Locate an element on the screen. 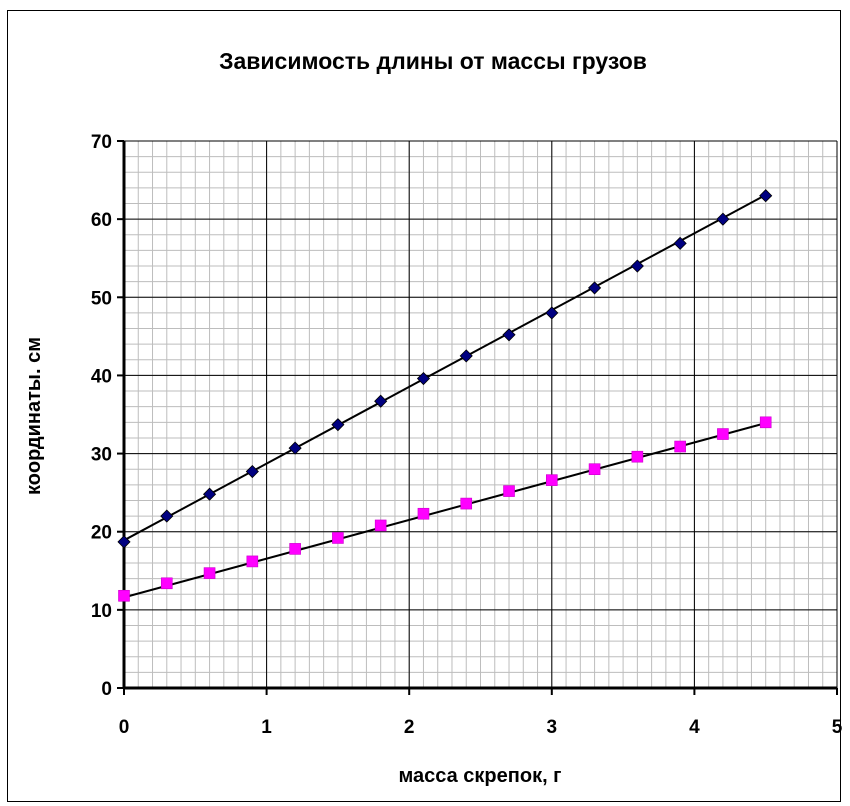 This screenshot has width=850, height=806. x-tick-label: 2 is located at coordinates (409, 727).